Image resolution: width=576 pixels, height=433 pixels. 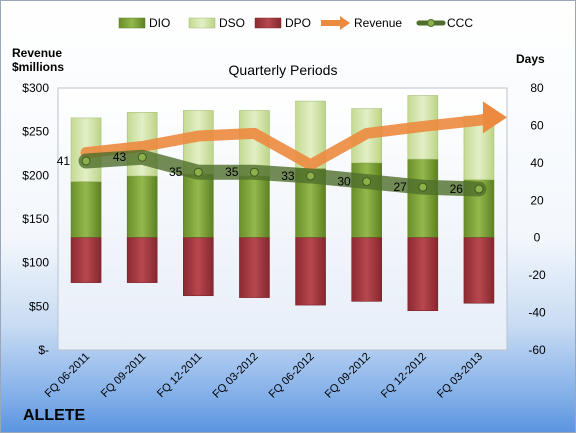 I want to click on legend-label-dso: DSO, so click(x=232, y=23).